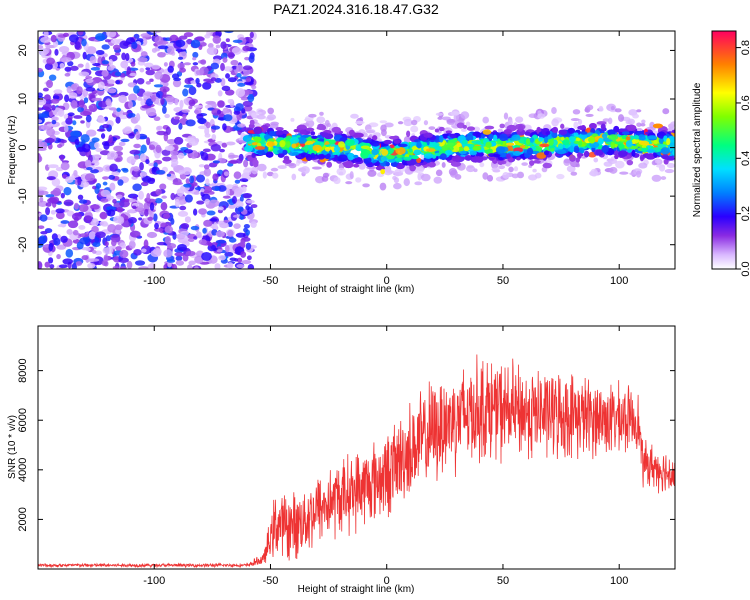  Describe the element at coordinates (23, 519) in the screenshot. I see `snr-y-tick-label: 2000` at that location.